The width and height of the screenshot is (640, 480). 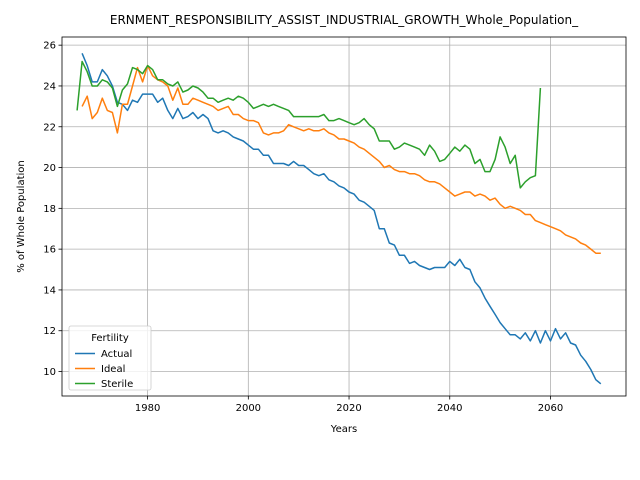 What do you see at coordinates (49, 250) in the screenshot?
I see `y-tick-label: 16` at bounding box center [49, 250].